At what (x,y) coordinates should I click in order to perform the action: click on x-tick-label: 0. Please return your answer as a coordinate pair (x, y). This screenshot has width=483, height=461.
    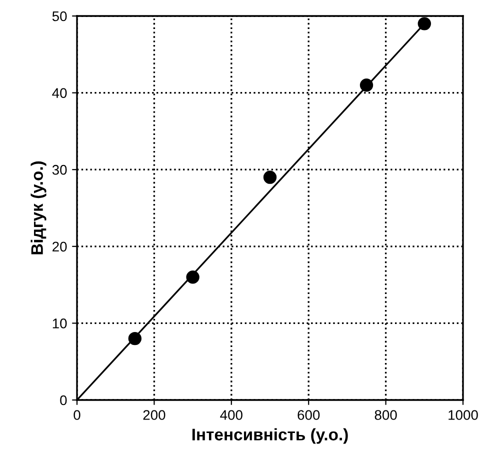
    Looking at the image, I should click on (77, 415).